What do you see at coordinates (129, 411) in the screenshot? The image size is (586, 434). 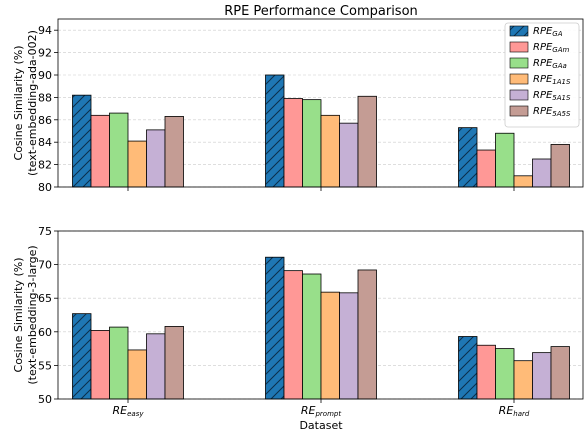 I see `x-tick-label-easy: REeasy` at bounding box center [129, 411].